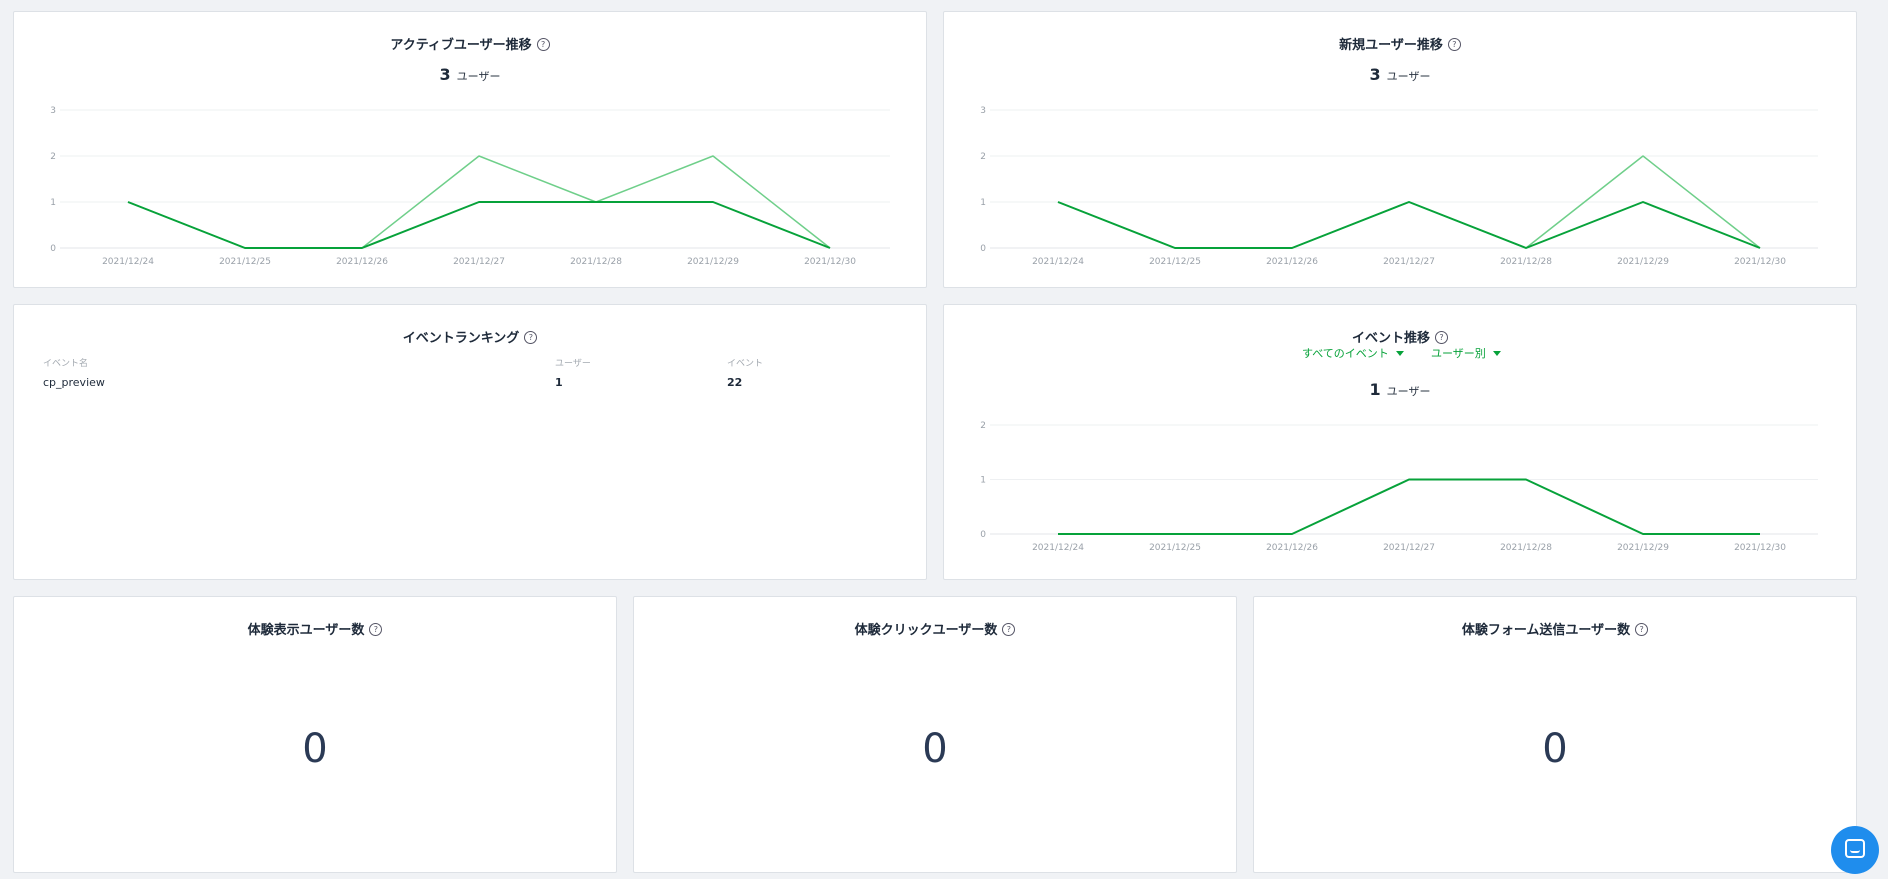  I want to click on experience-view-card: 体験表示ユーザー数?, so click(315, 734).